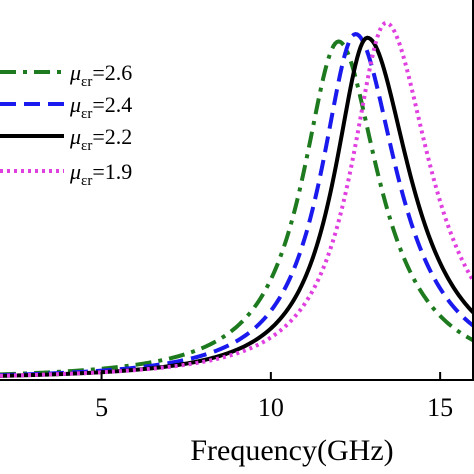  What do you see at coordinates (291, 450) in the screenshot?
I see `x-axis-title: Frequency(GHz)` at bounding box center [291, 450].